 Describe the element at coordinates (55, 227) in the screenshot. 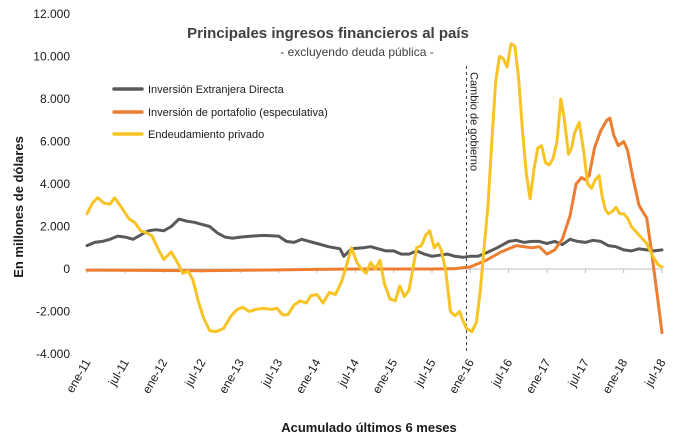

I see `y-tick-label: 2.000` at that location.